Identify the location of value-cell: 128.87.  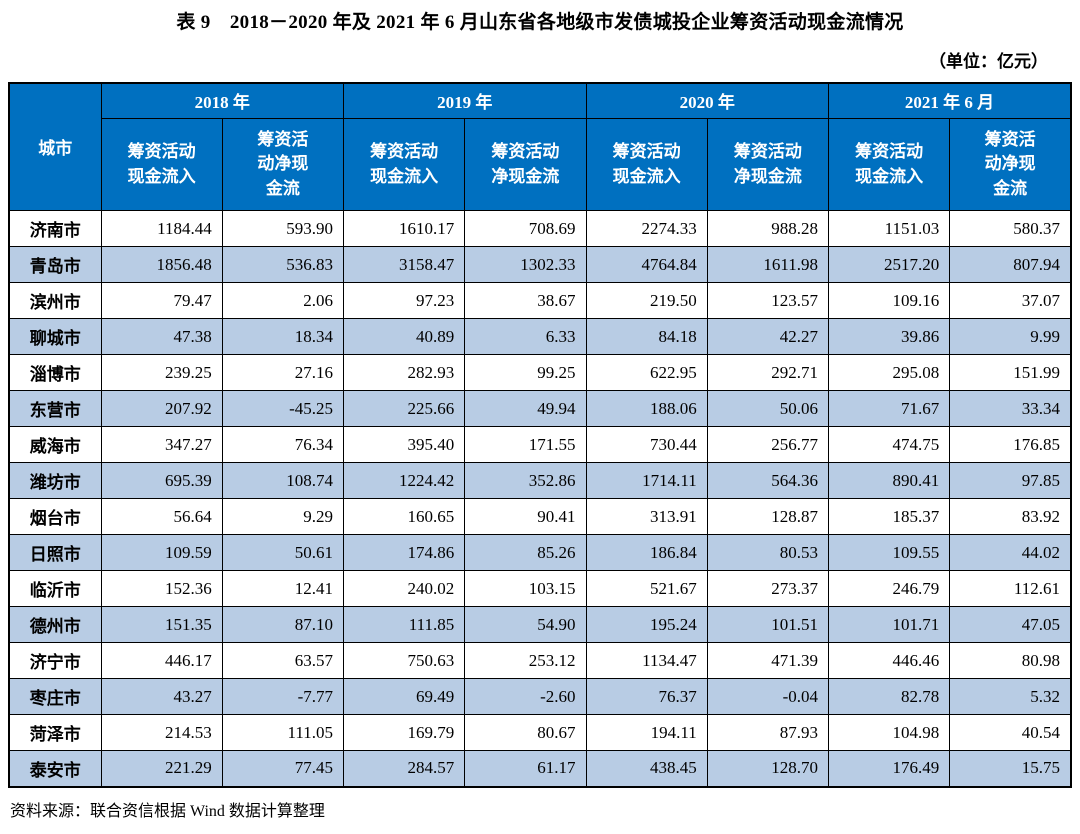
(768, 517).